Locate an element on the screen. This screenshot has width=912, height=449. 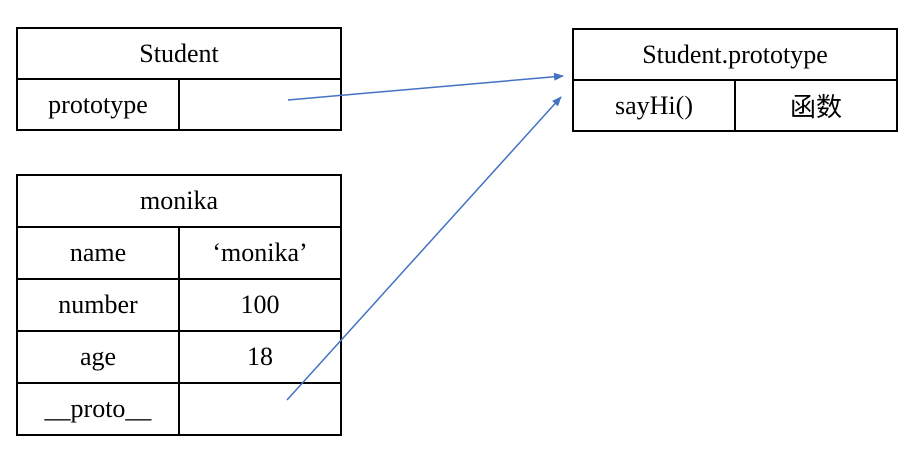
monika-title: monika is located at coordinates (179, 201).